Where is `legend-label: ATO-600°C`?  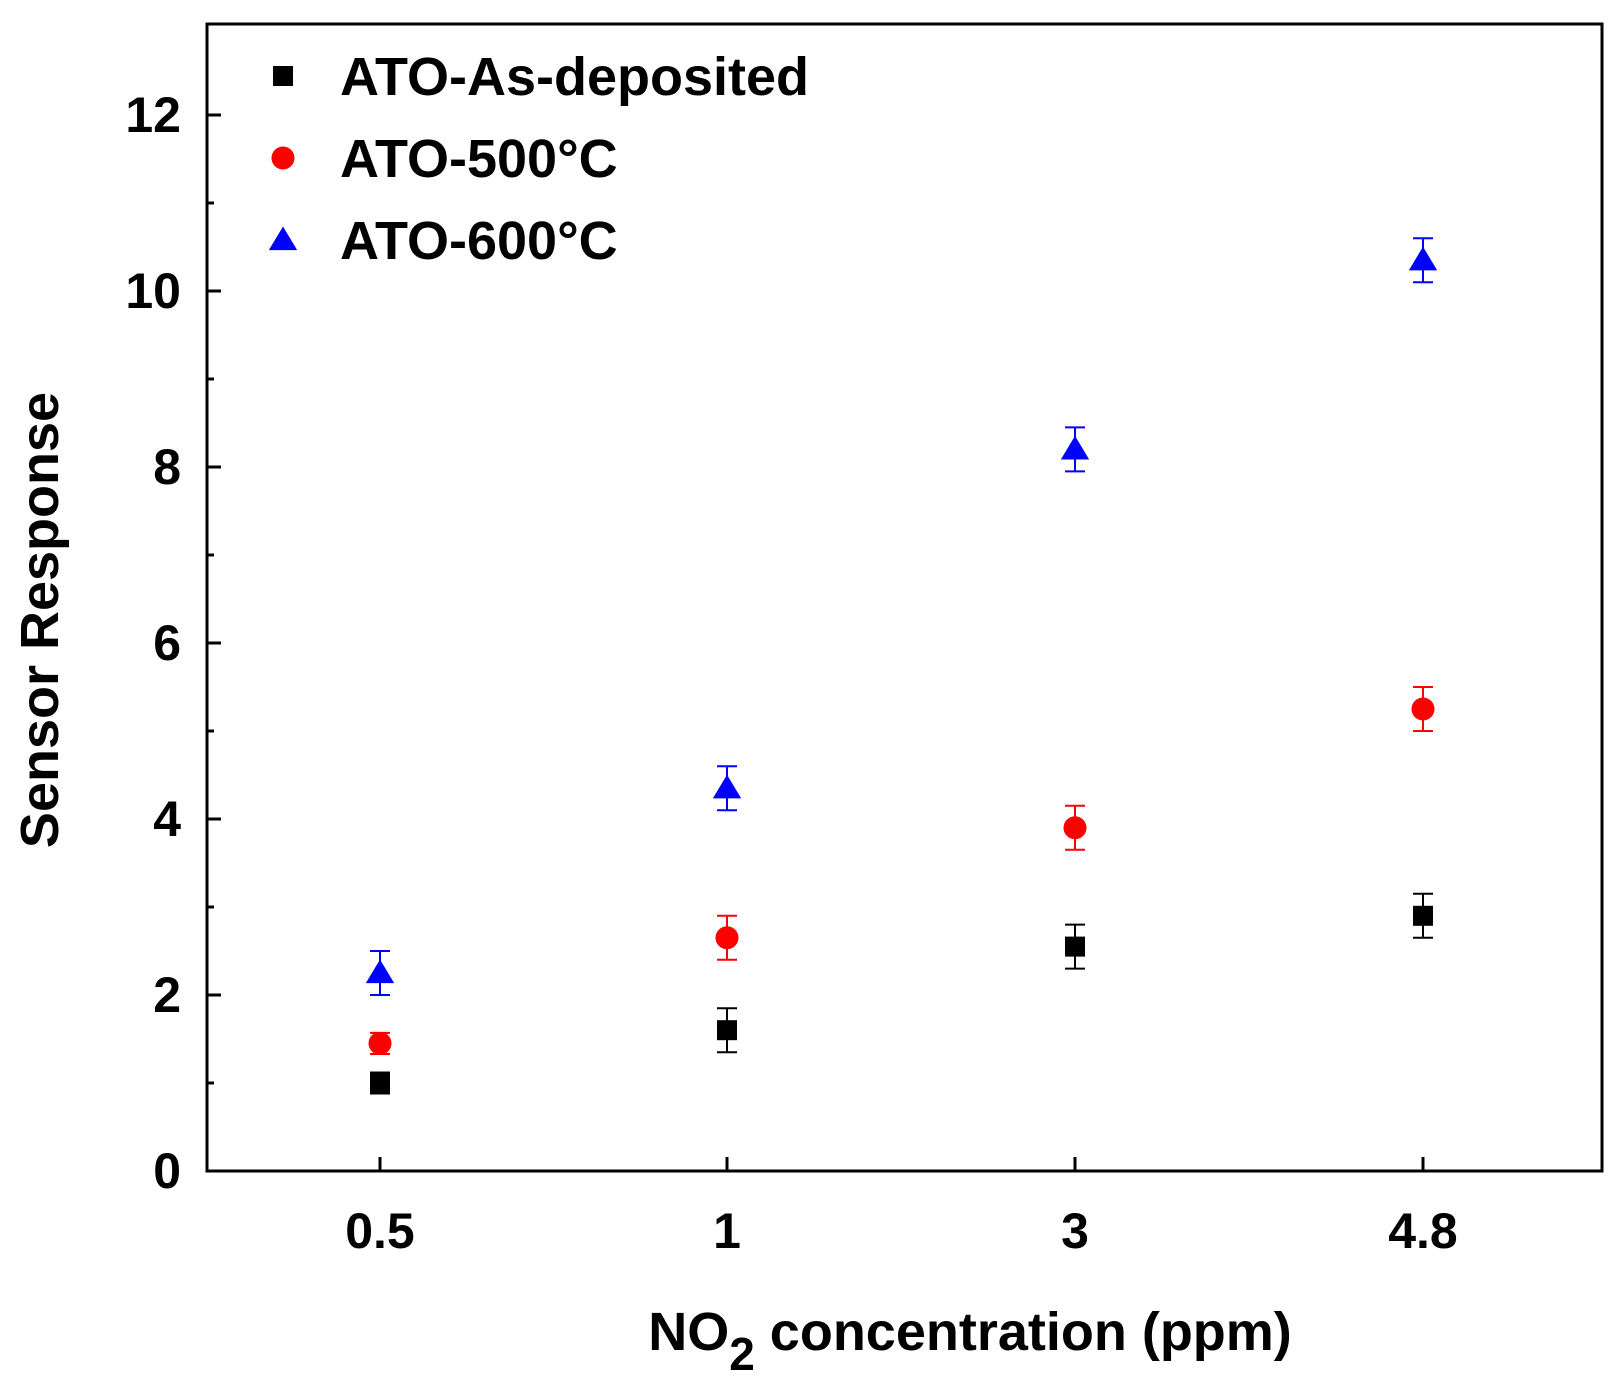 legend-label: ATO-600°C is located at coordinates (479, 241).